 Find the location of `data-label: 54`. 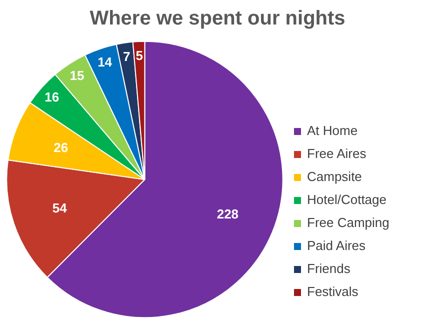

data-label: 54 is located at coordinates (60, 208).